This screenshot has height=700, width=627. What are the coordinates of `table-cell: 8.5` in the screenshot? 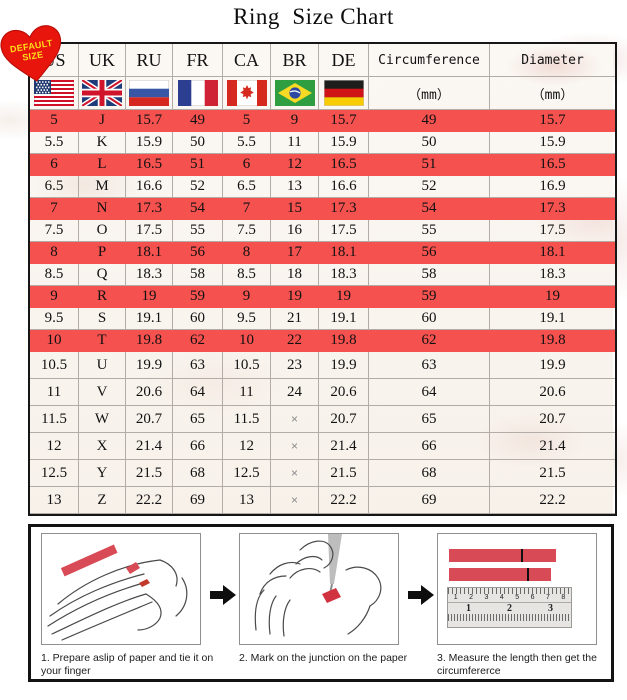 It's located at (54, 275).